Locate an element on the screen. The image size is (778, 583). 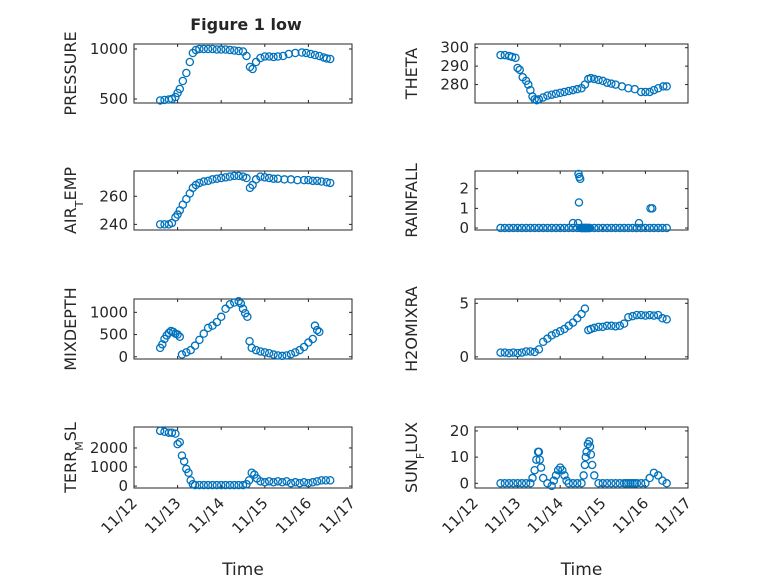
y-tick-label: 1000 is located at coordinates (109, 49).